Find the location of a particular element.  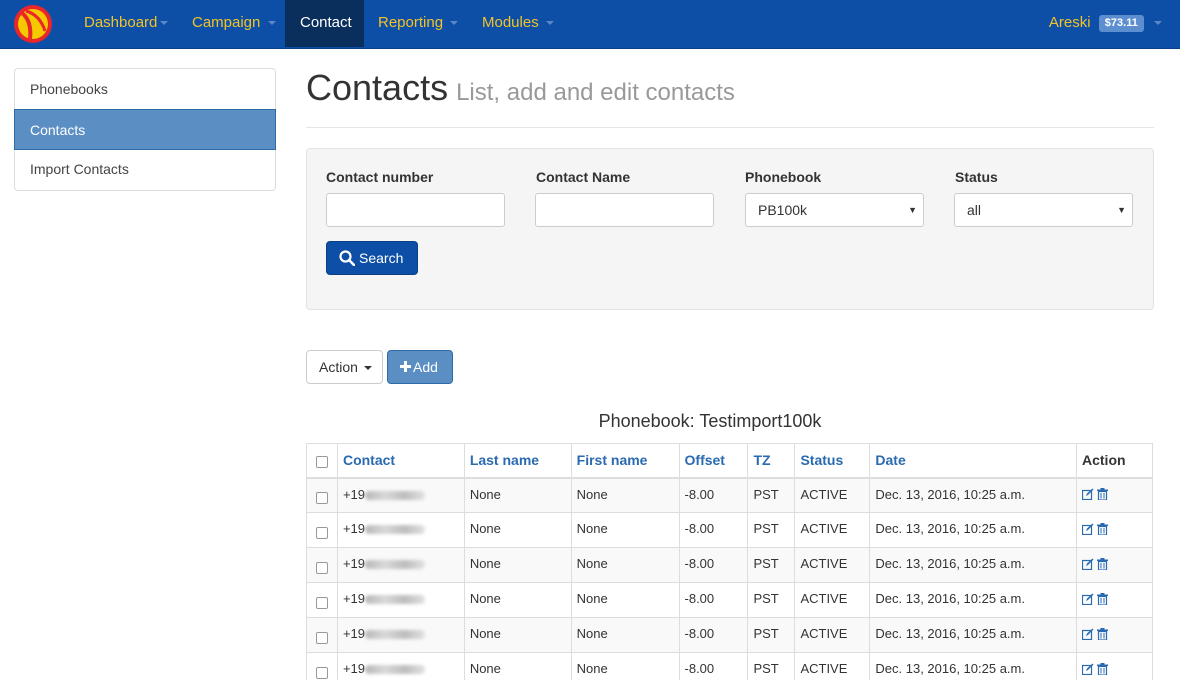

nav-contact: Contact is located at coordinates (324, 23).